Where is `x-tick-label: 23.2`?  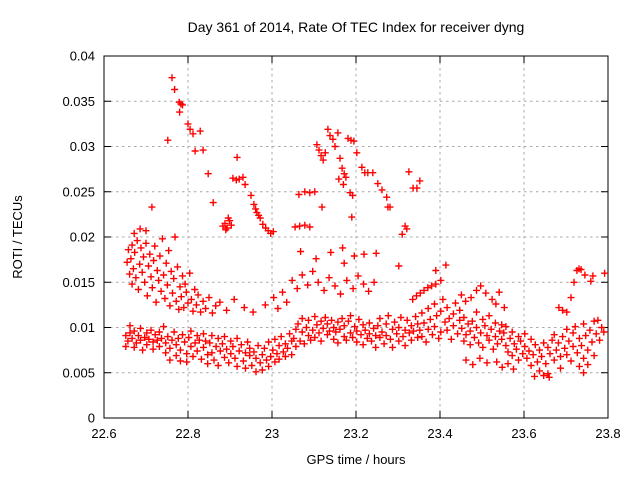 x-tick-label: 23.2 is located at coordinates (355, 433).